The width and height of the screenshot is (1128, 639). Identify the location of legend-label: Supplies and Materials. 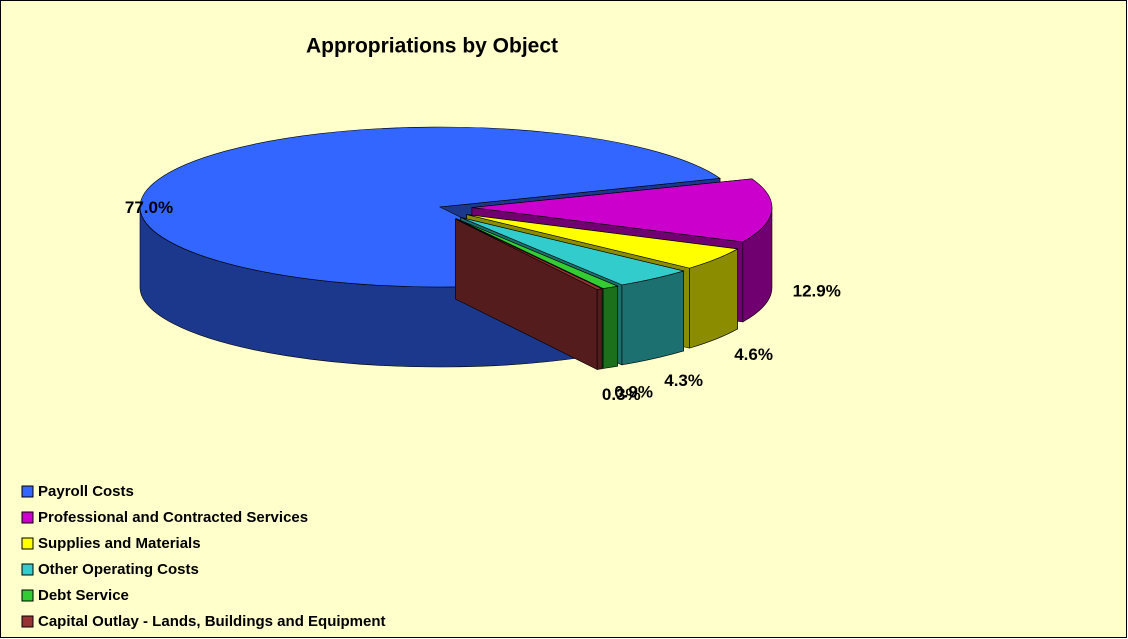
(119, 543).